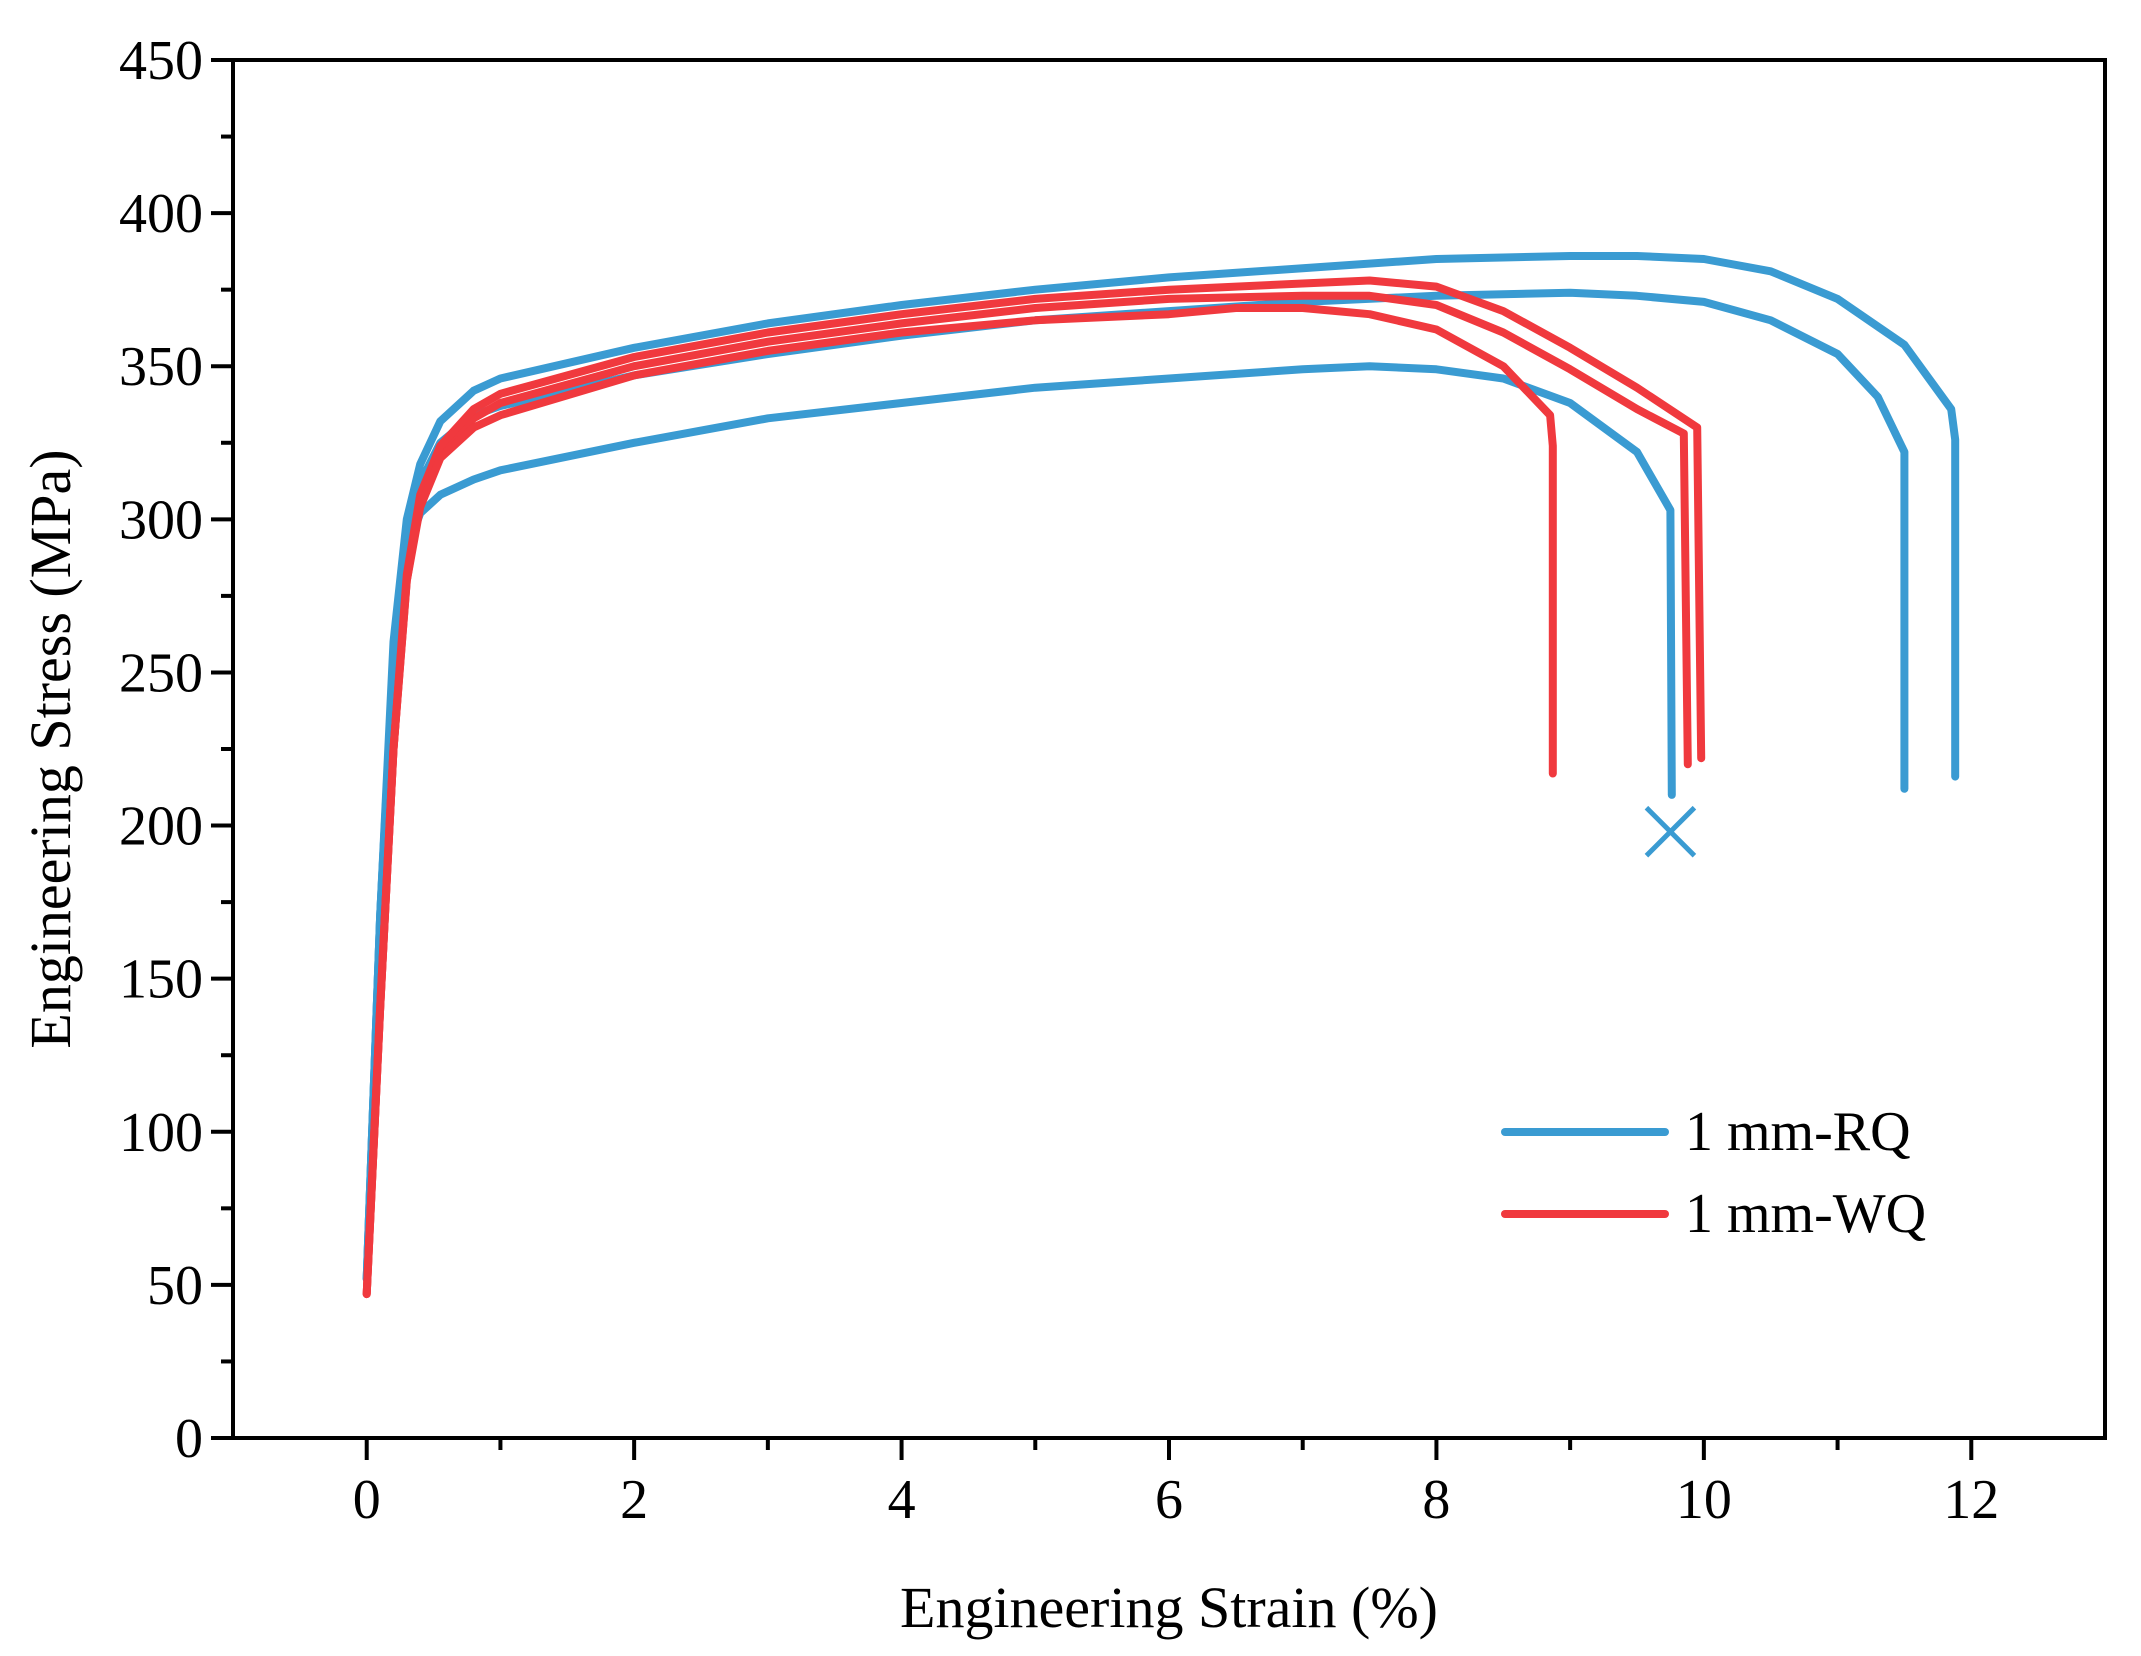 The height and width of the screenshot is (1656, 2141). I want to click on x-axis: 0 2 4 6 8 10 12, so click(1176, 1484).